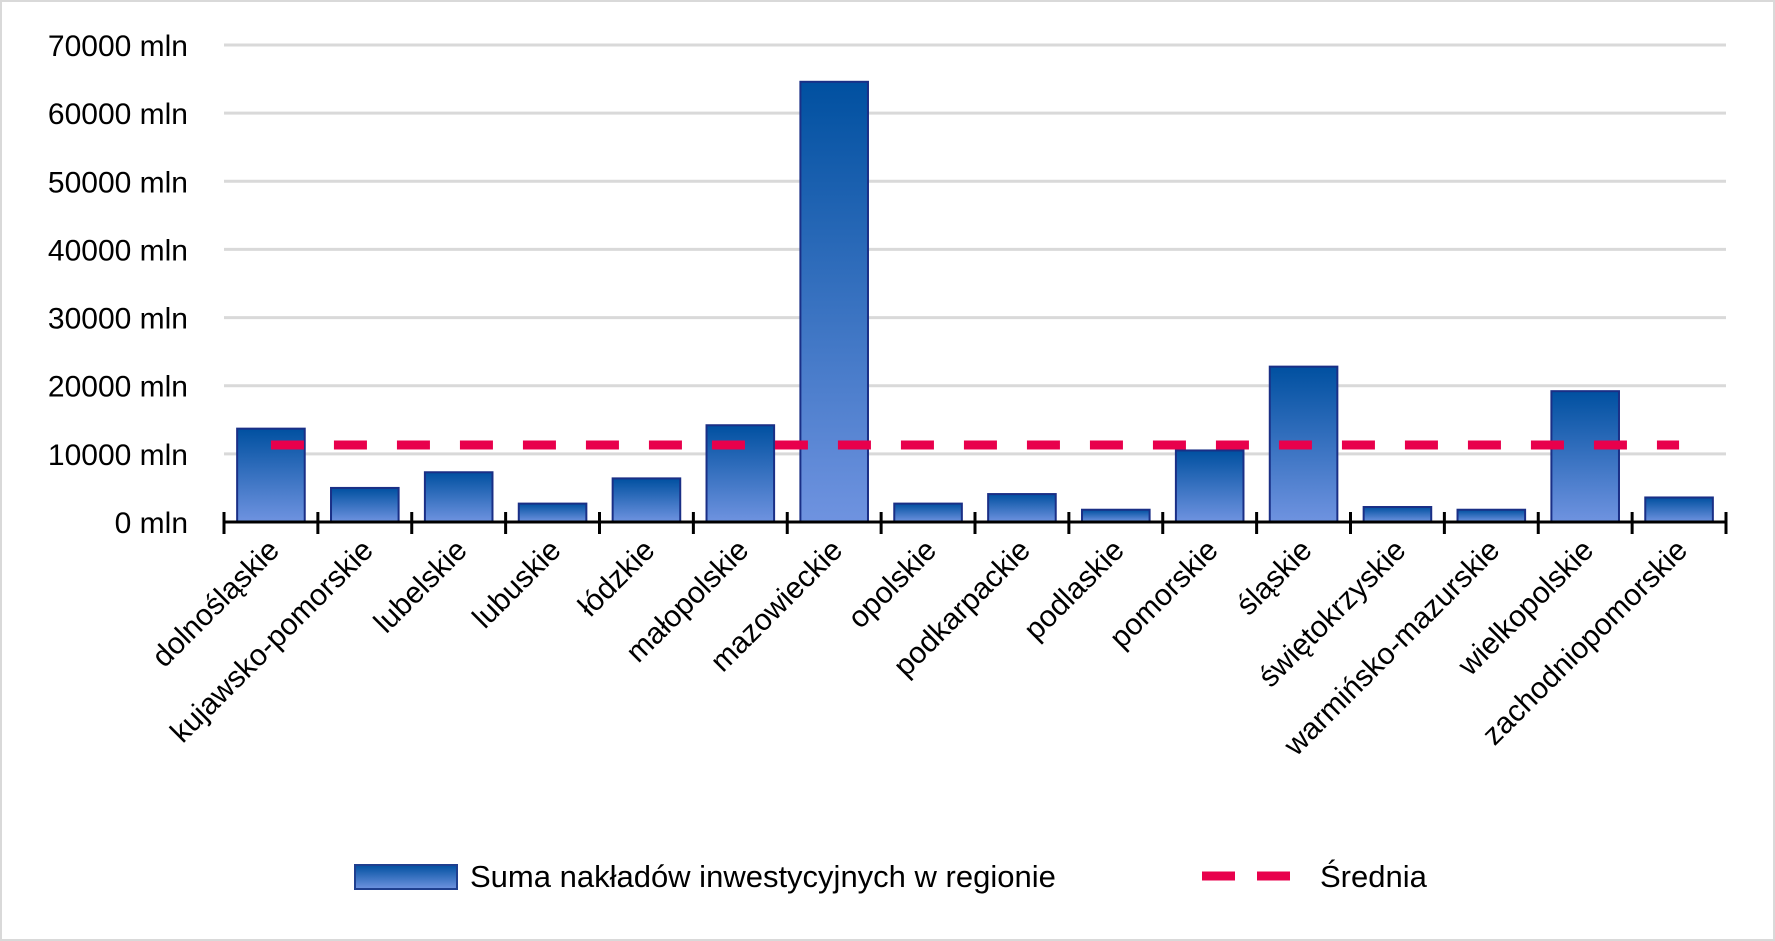 The image size is (1775, 941). I want to click on x-axis, so click(975, 523).